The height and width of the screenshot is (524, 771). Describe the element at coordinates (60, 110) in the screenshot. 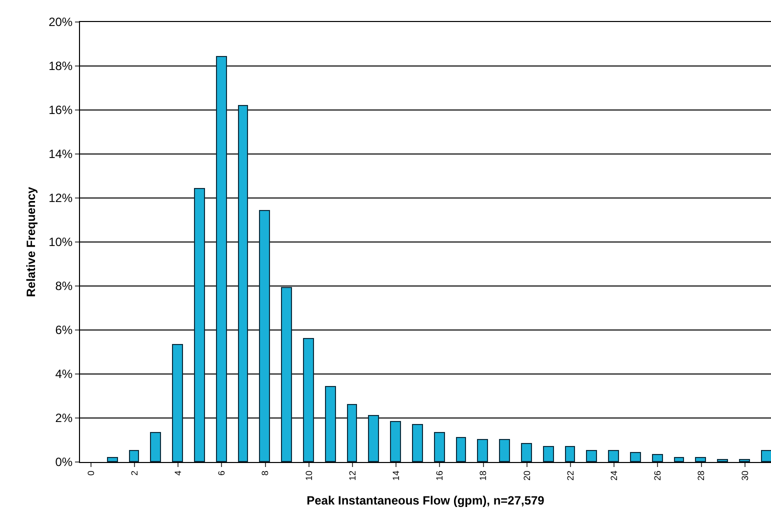

I see `y-tick-label: 16%` at that location.